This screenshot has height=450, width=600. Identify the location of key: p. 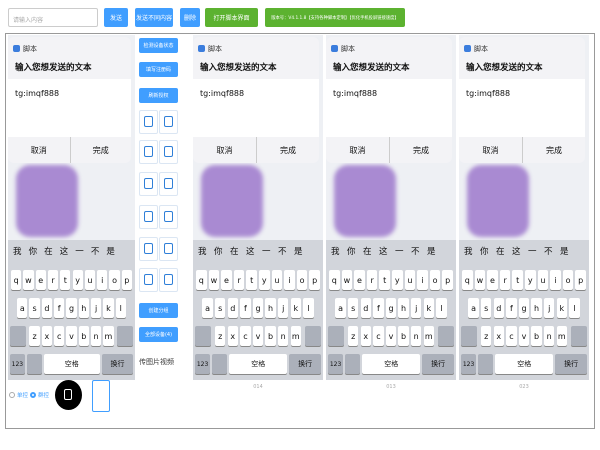
(447, 280).